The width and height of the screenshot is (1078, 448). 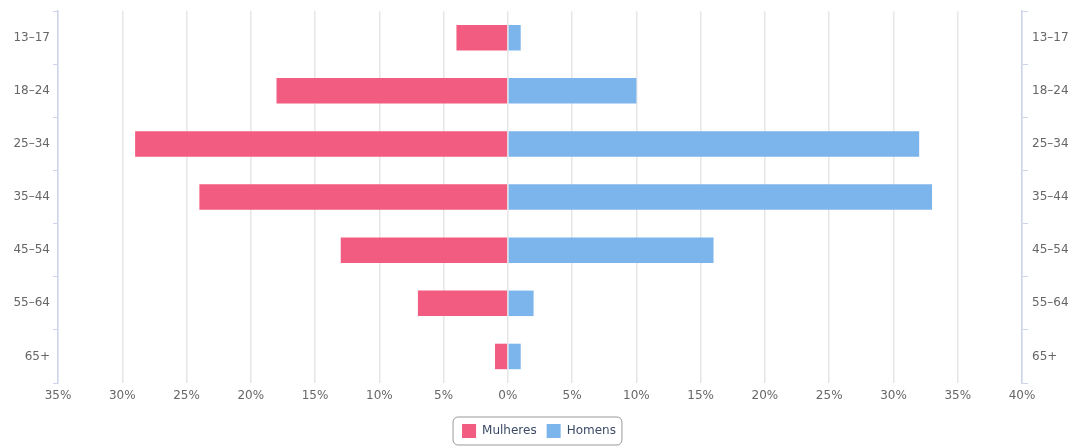 What do you see at coordinates (31, 249) in the screenshot?
I see `y-tick-label: 45–54` at bounding box center [31, 249].